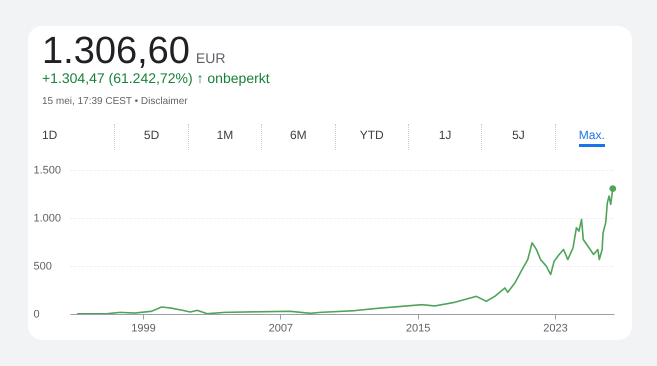  Describe the element at coordinates (50, 135) in the screenshot. I see `text: 1D` at that location.